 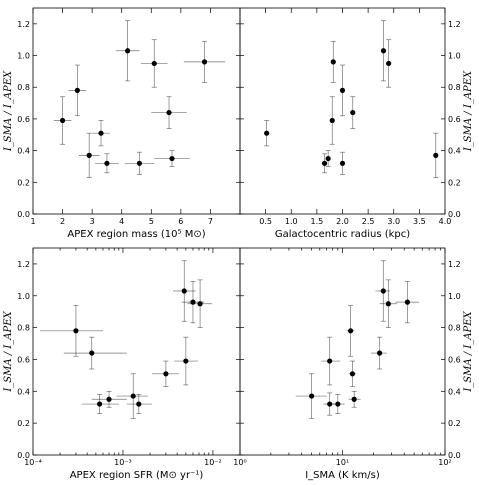 I want to click on x-tick-label: 3, so click(x=92, y=221).